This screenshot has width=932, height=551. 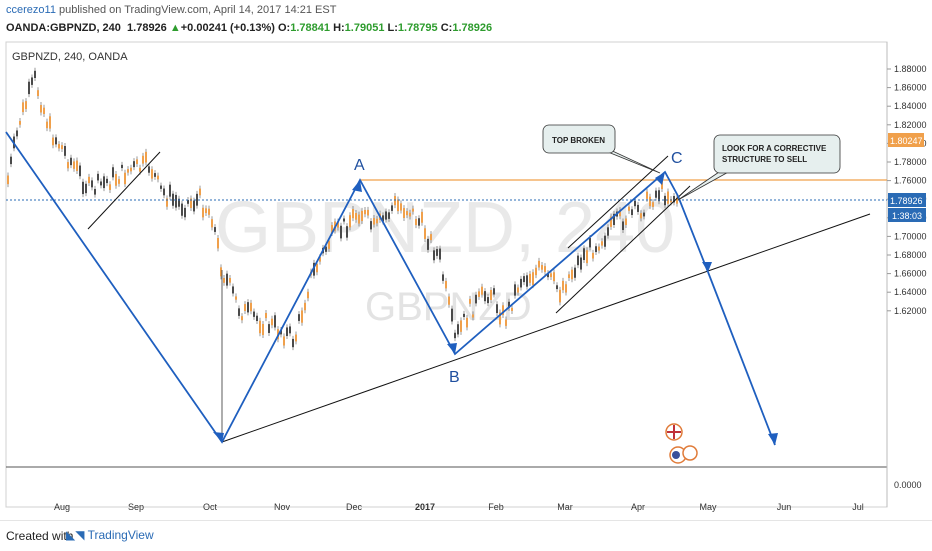 I want to click on open-label: O:, so click(x=284, y=28).